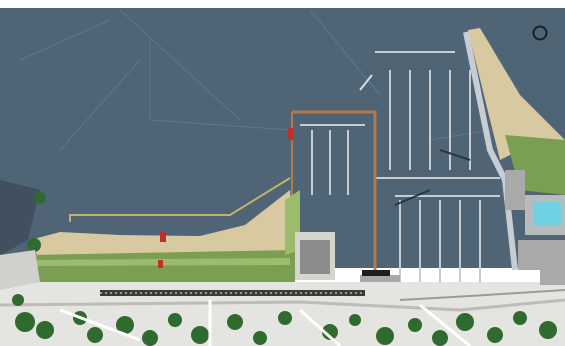 This screenshot has height=346, width=565. Describe the element at coordinates (34, 245) in the screenshot. I see `left-tree` at that location.